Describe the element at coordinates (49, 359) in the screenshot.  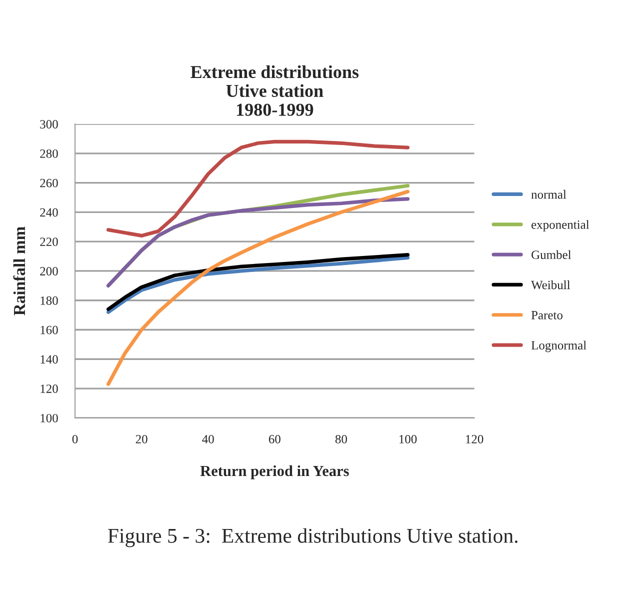
I see `y-tick-label: 140` at that location.